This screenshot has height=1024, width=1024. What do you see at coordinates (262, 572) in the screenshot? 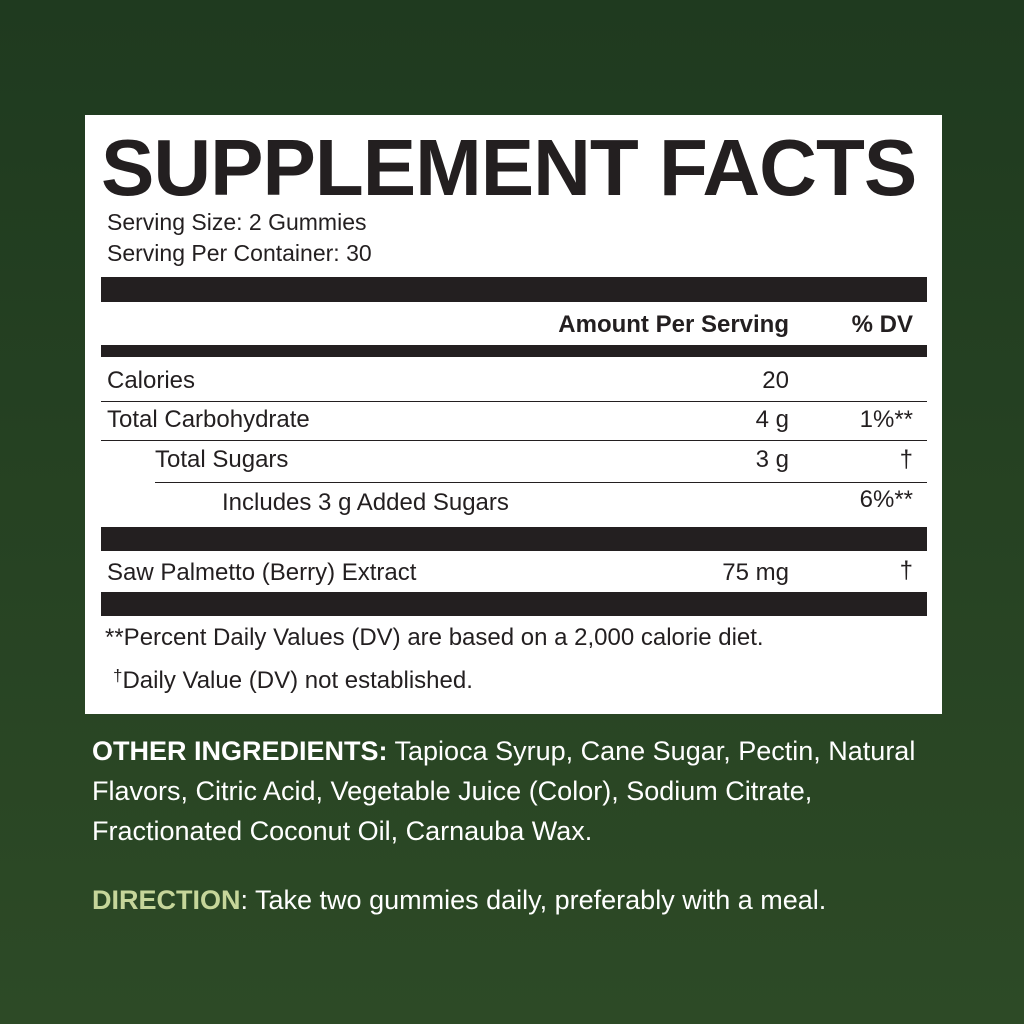
I see `row-name: Saw Palmetto (Berry) Extract` at bounding box center [262, 572].